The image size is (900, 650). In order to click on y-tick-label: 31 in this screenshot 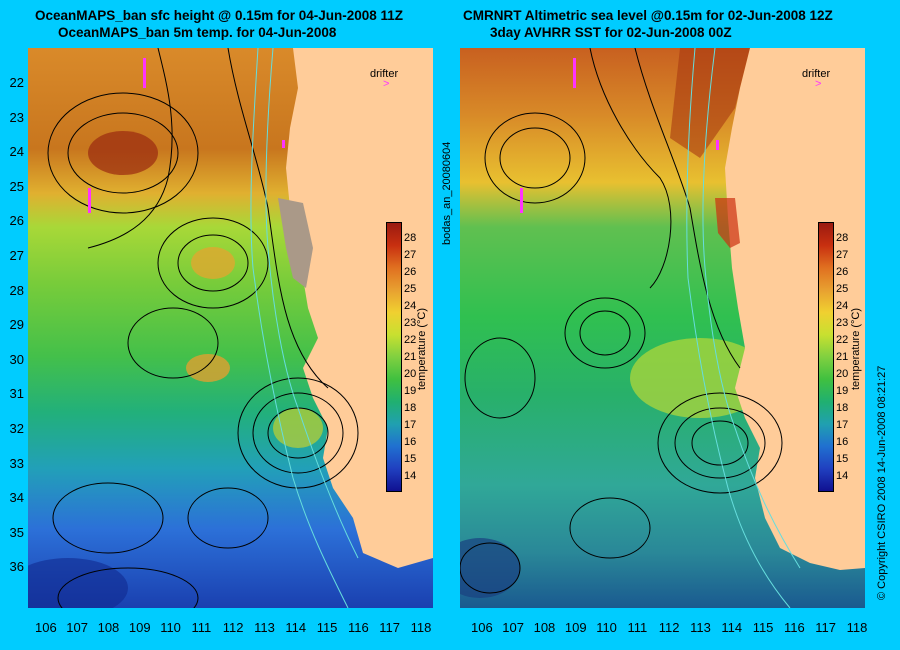, I will do `click(16, 394)`.